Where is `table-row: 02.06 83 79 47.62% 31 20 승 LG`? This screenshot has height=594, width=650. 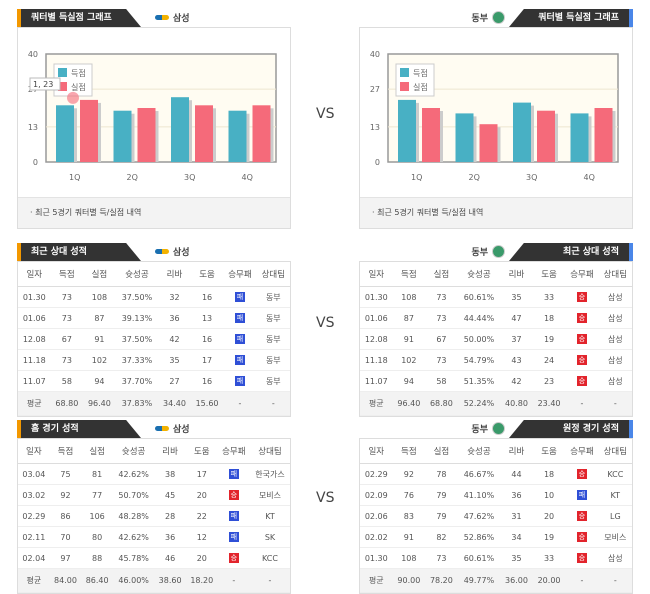 table-row: 02.06 83 79 47.62% 31 20 승 LG is located at coordinates (496, 516).